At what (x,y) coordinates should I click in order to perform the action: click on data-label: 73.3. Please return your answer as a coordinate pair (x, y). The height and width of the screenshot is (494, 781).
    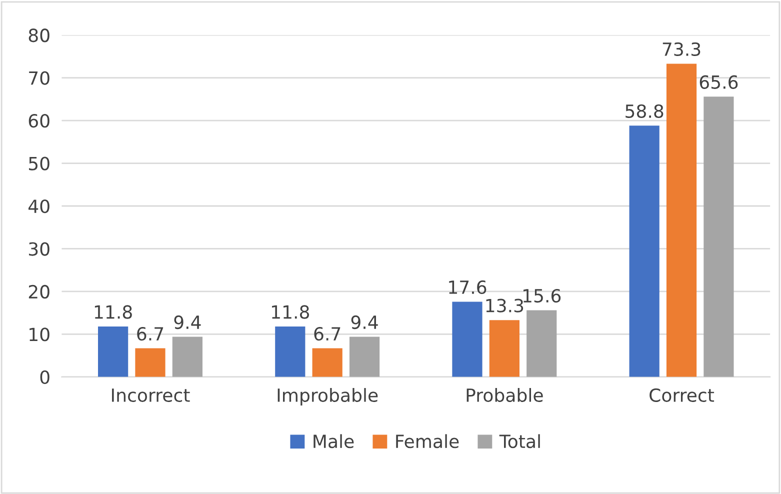
    Looking at the image, I should click on (681, 49).